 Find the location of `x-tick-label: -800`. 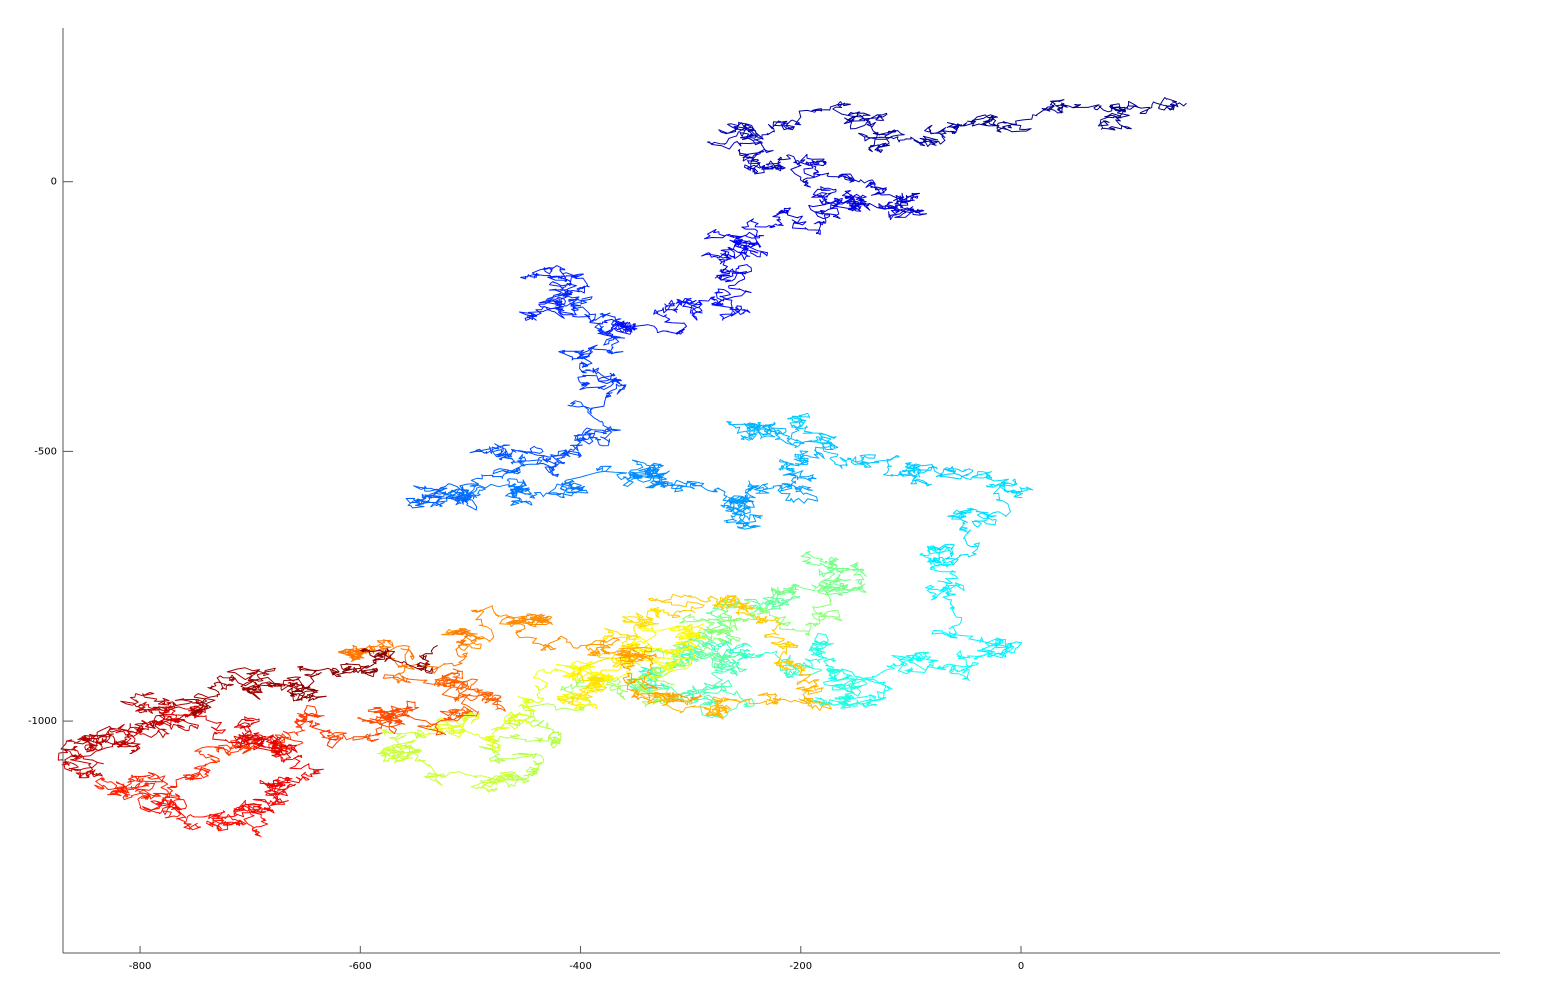

x-tick-label: -800 is located at coordinates (140, 966).